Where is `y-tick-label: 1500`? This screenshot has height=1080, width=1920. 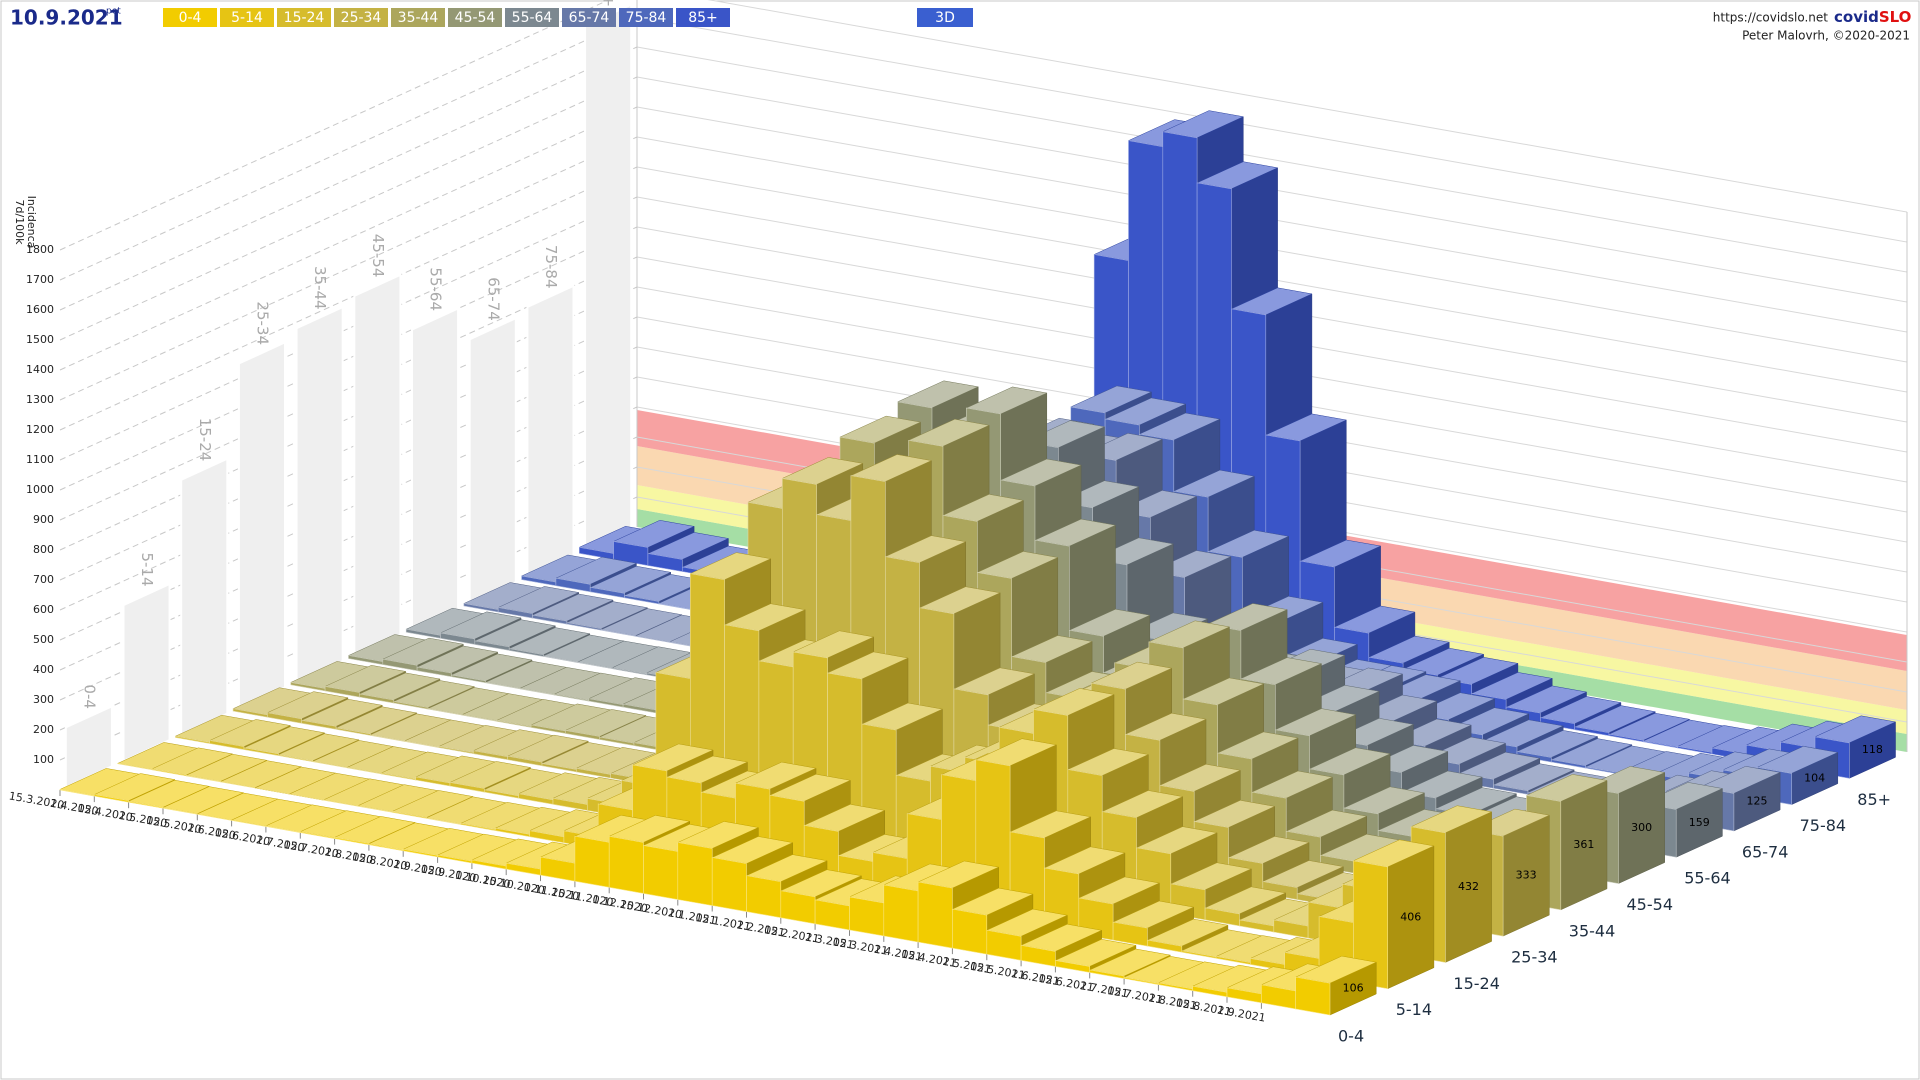 y-tick-label: 1500 is located at coordinates (40, 339).